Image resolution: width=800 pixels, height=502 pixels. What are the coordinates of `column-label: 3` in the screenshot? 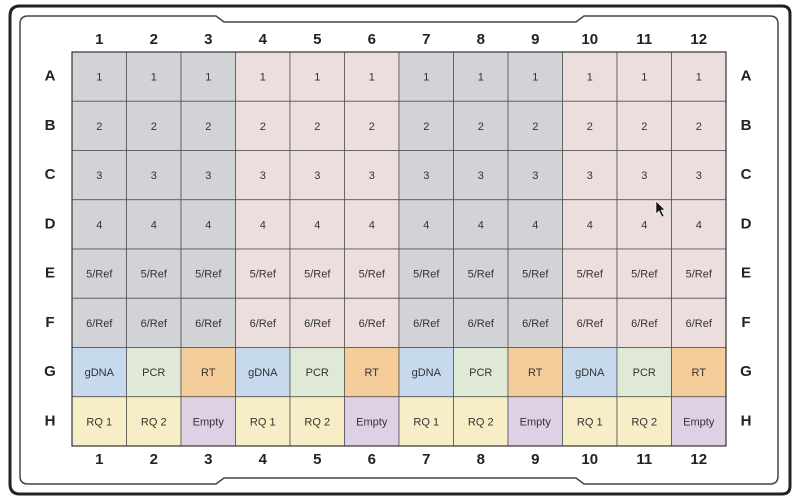 It's located at (208, 459).